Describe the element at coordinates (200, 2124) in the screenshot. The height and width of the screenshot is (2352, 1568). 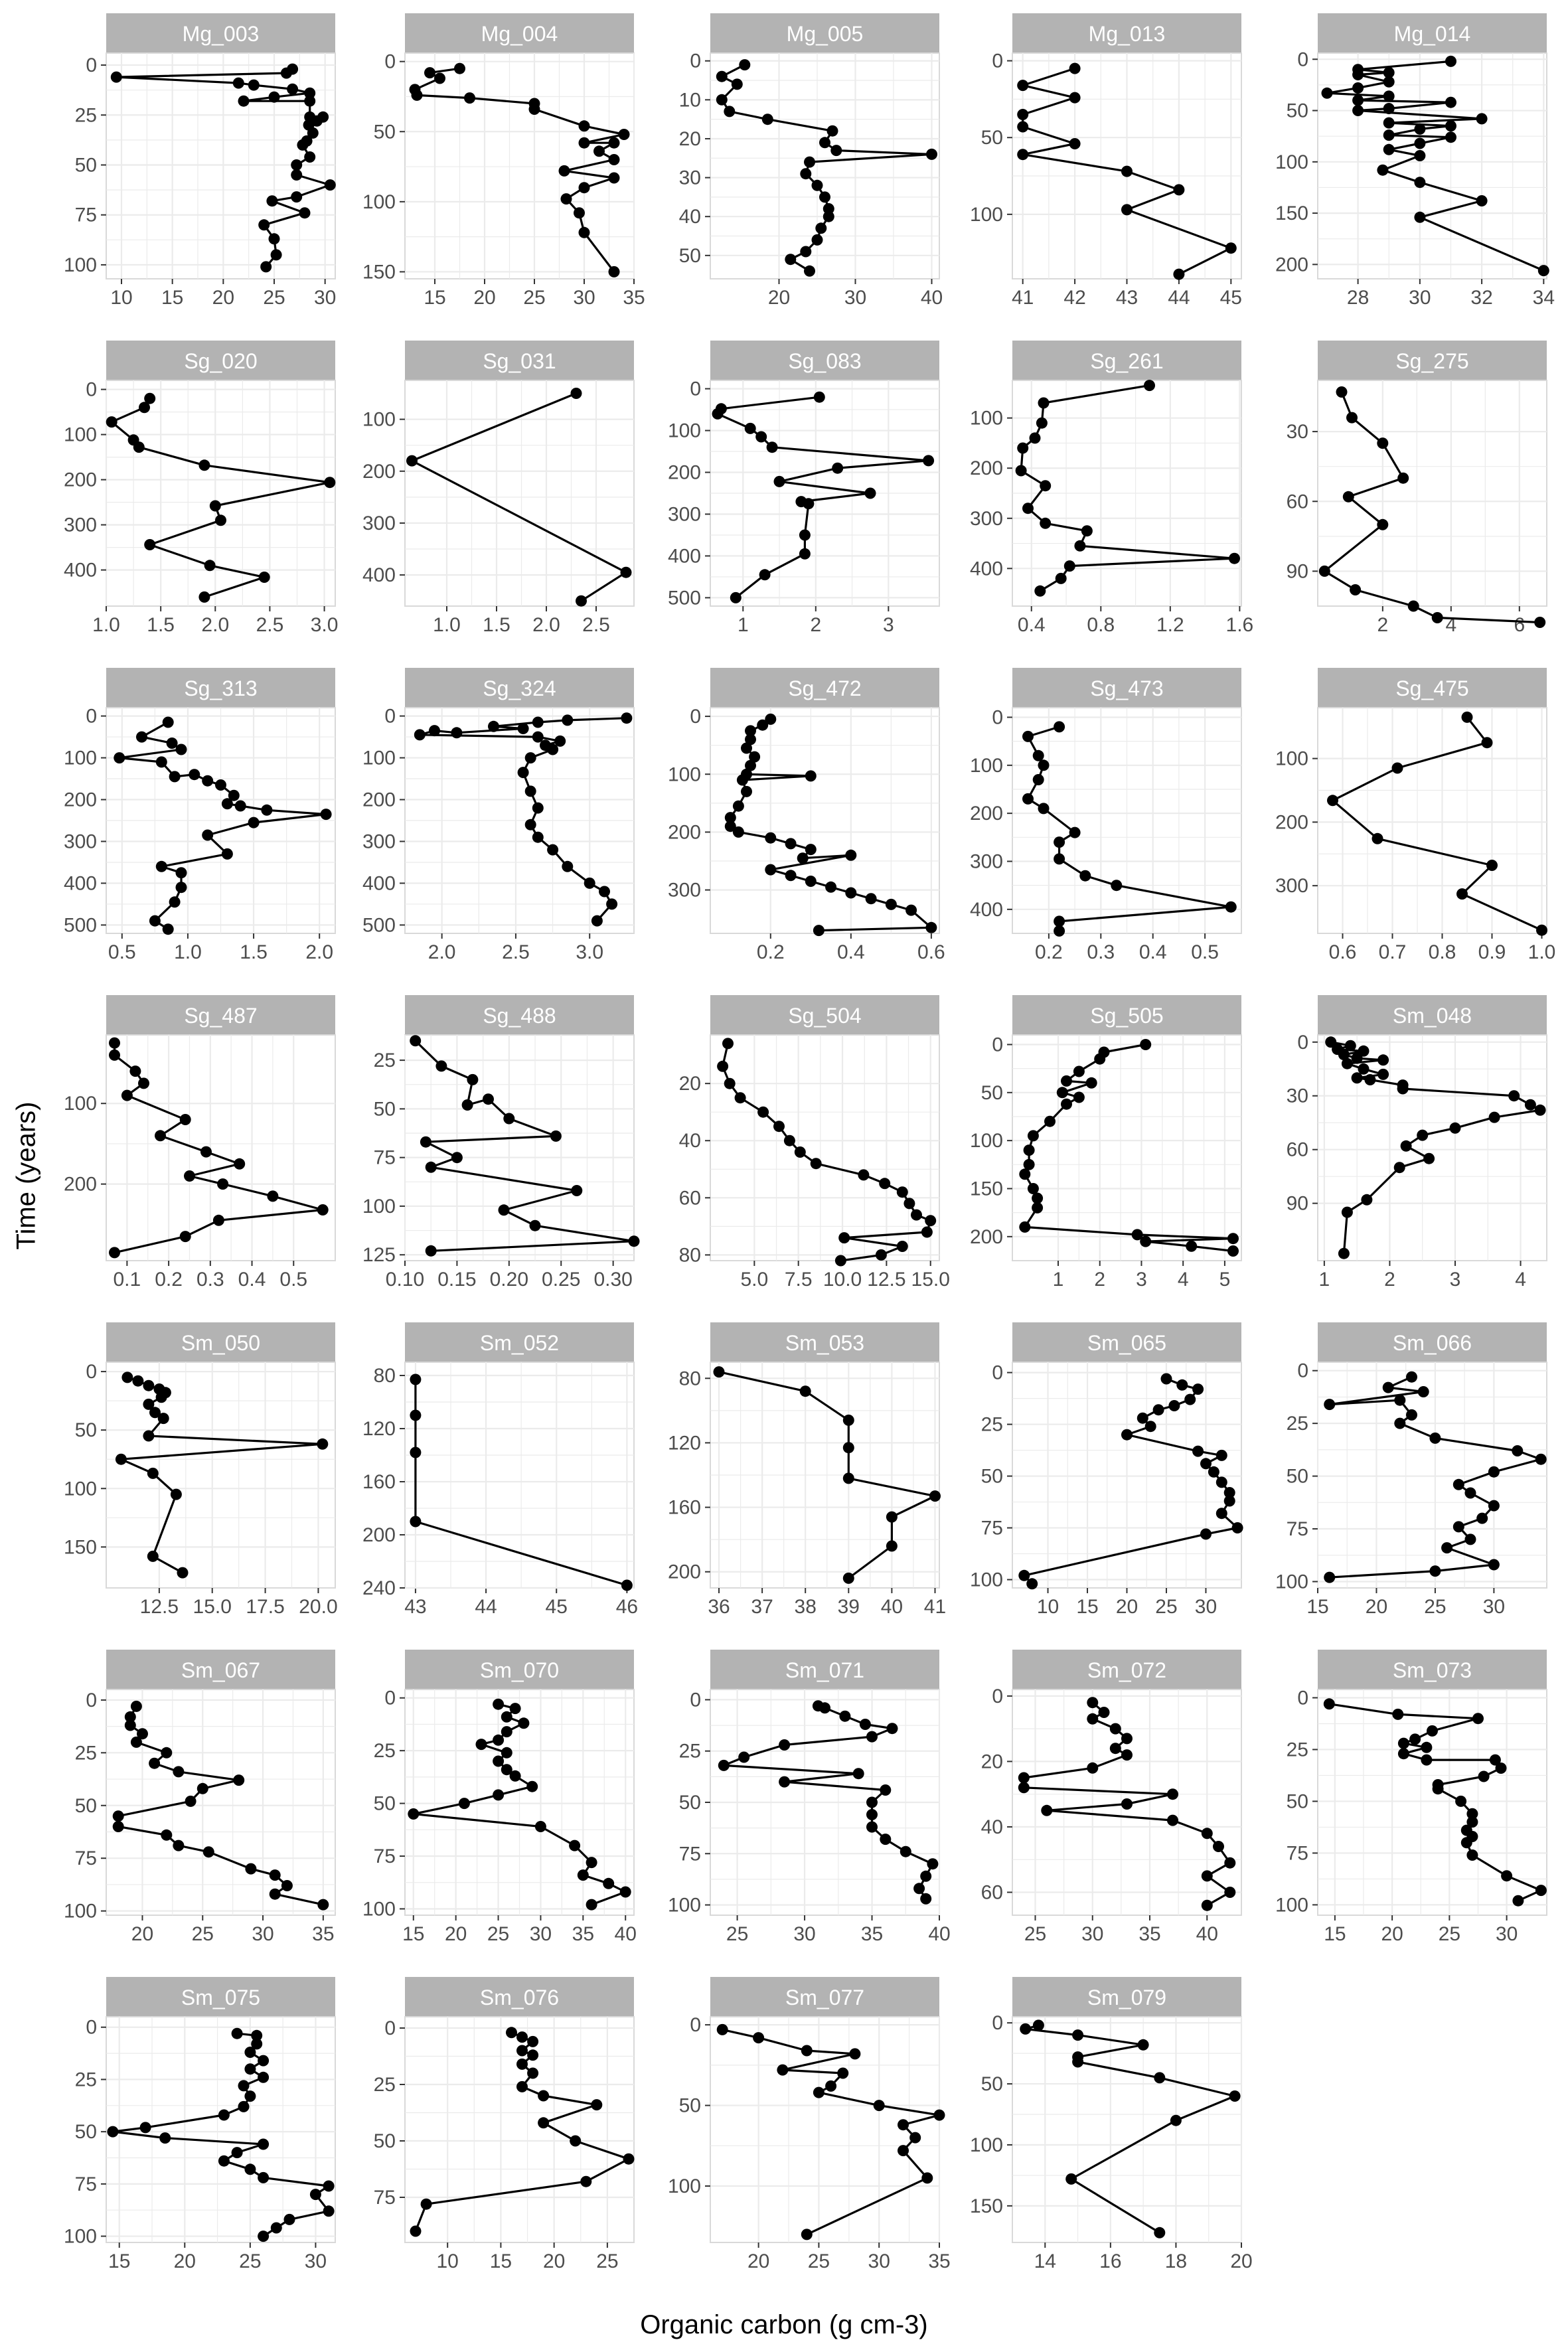
I see `facet-panel-Sm_075: Sm_075 15 20 25 30 0 25 50 75 100` at that location.